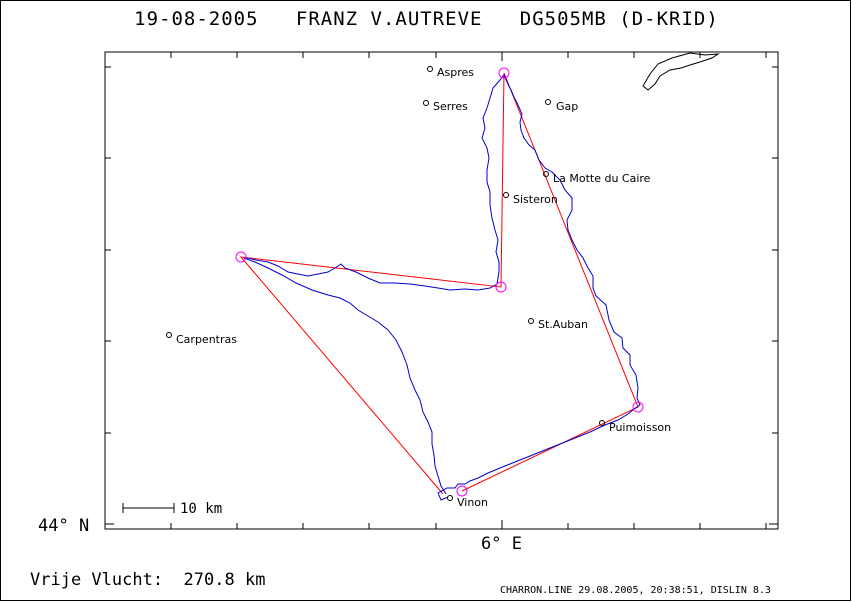  Describe the element at coordinates (450, 106) in the screenshot. I see `place-label-serres: Serres` at that location.